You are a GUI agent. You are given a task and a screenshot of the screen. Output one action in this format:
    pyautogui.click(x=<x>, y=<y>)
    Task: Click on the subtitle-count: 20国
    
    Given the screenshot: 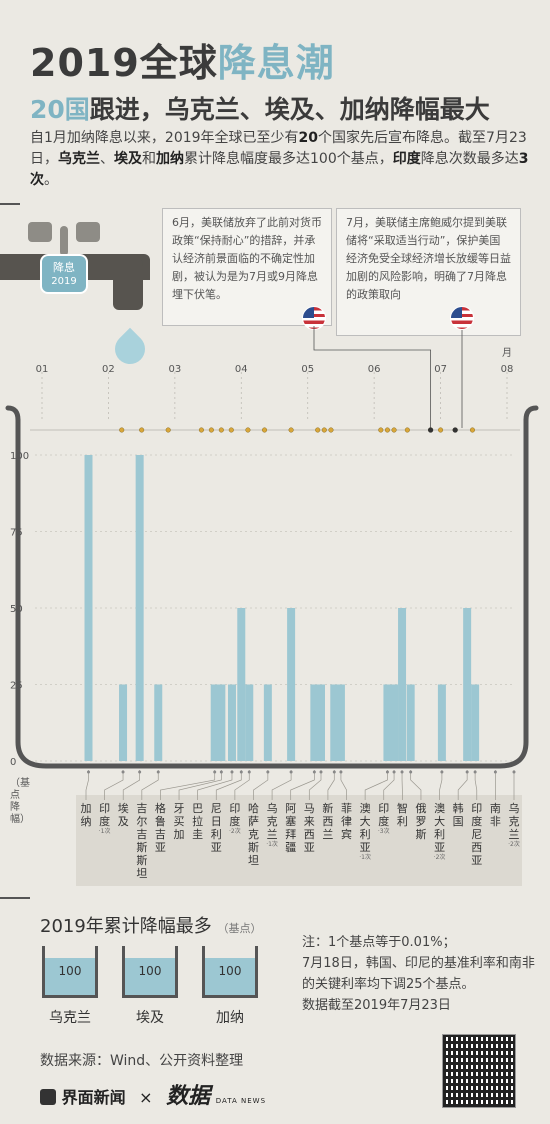 What is the action you would take?
    pyautogui.click(x=60, y=109)
    